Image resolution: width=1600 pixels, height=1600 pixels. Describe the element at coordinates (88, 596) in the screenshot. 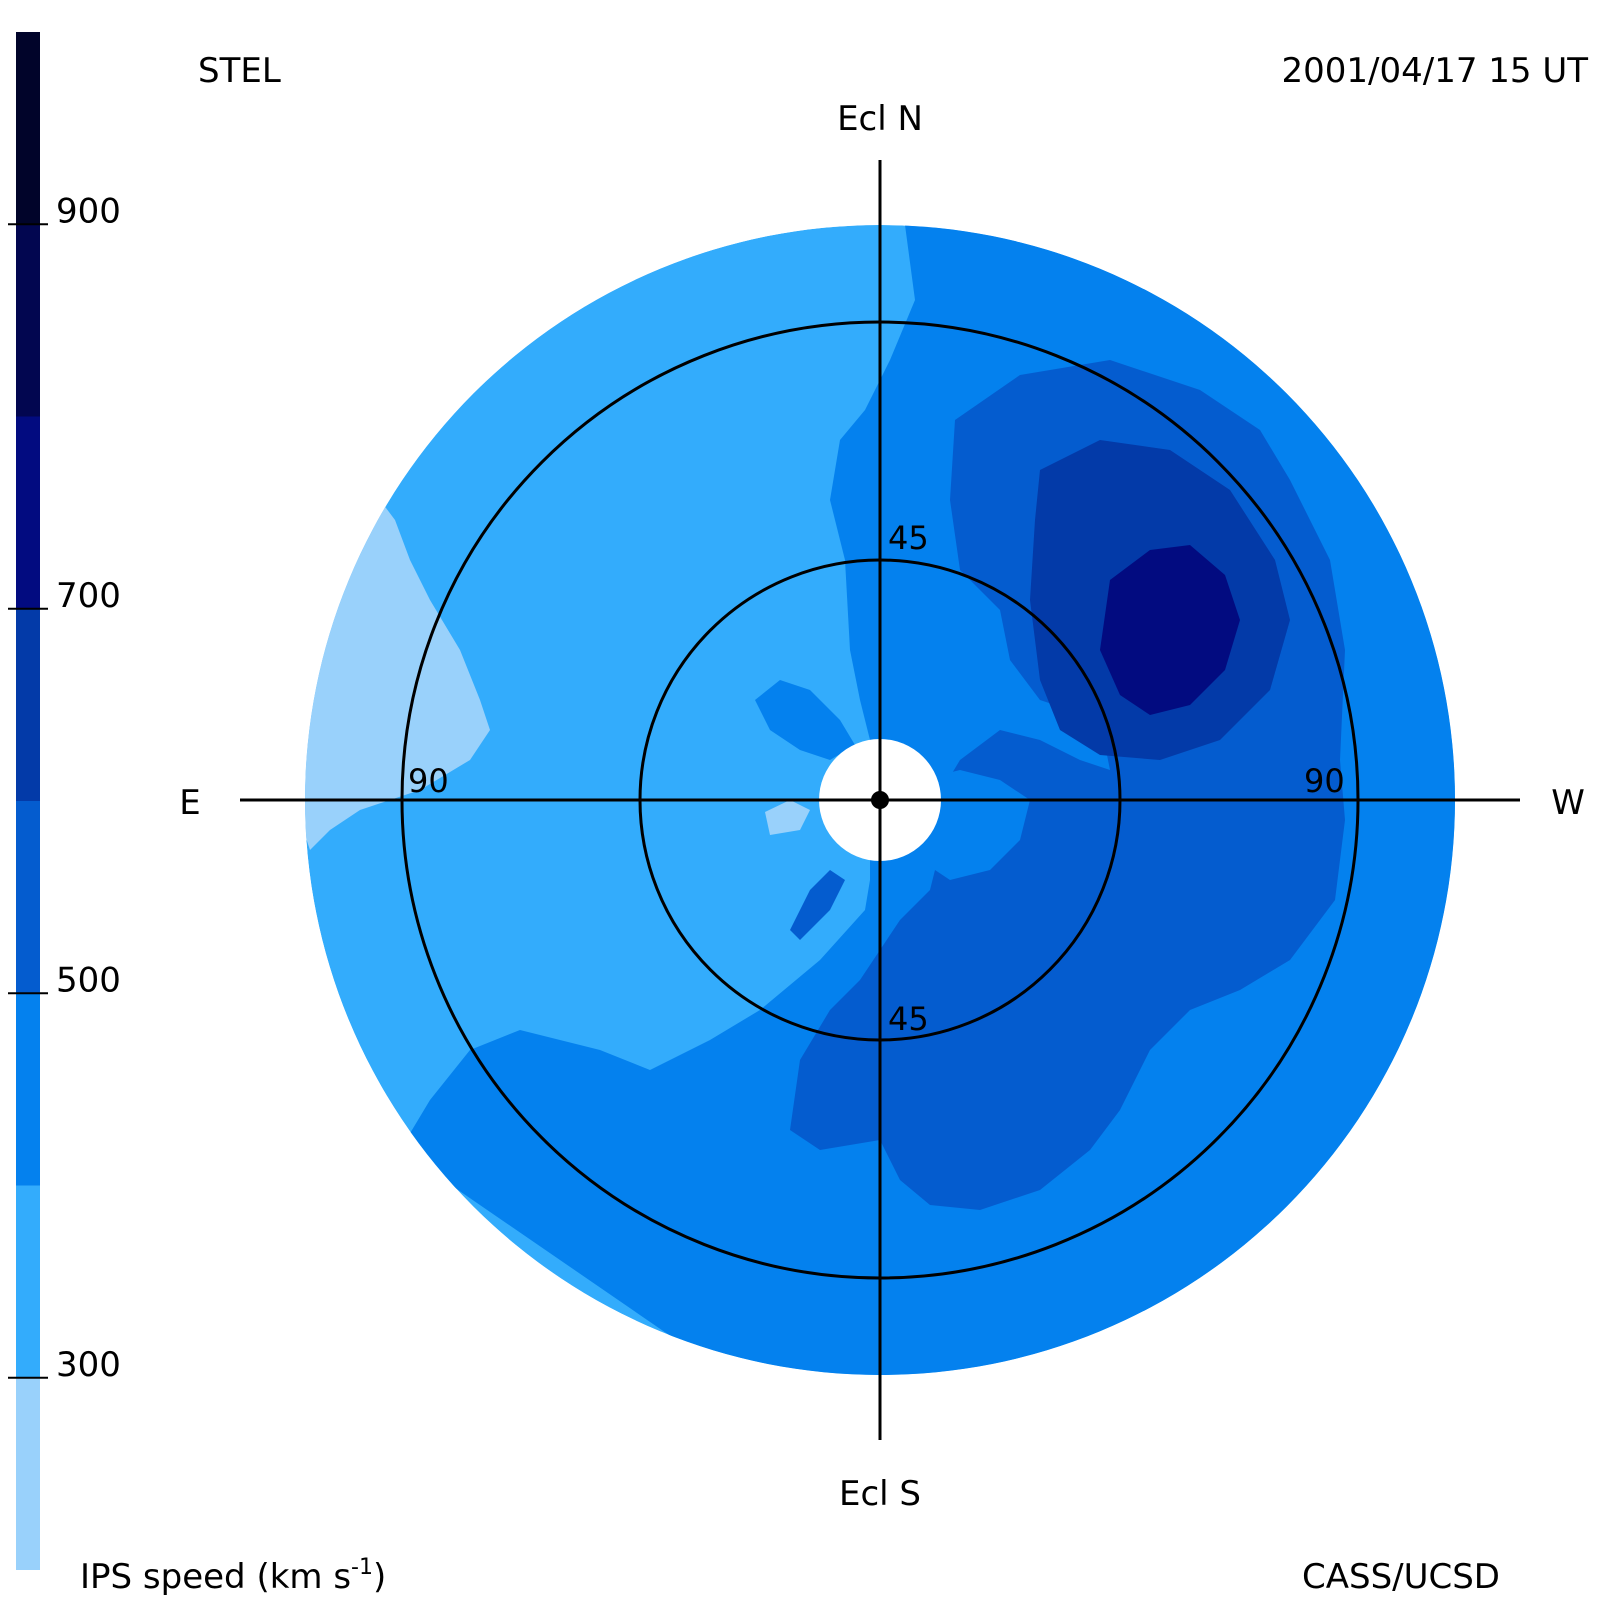

I see `colorbar-tick-label-700: 700` at that location.